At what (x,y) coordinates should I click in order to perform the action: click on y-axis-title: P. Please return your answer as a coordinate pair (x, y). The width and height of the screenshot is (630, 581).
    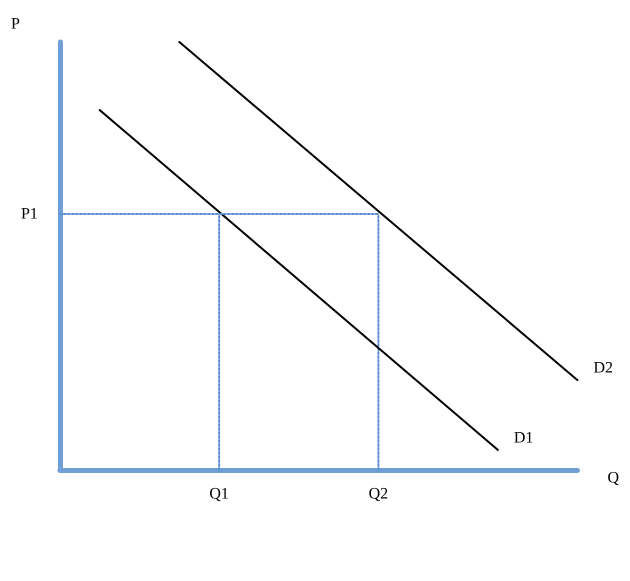
    Looking at the image, I should click on (15, 24).